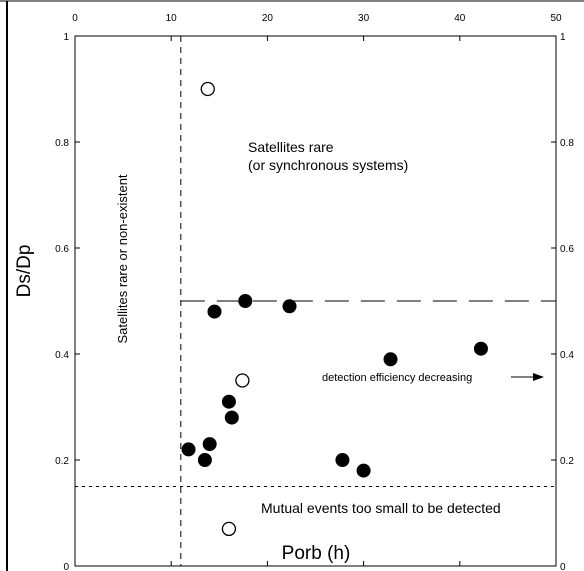 This screenshot has height=571, width=584. I want to click on annotation-satellites-rare-line1: Satellites rare, so click(291, 147).